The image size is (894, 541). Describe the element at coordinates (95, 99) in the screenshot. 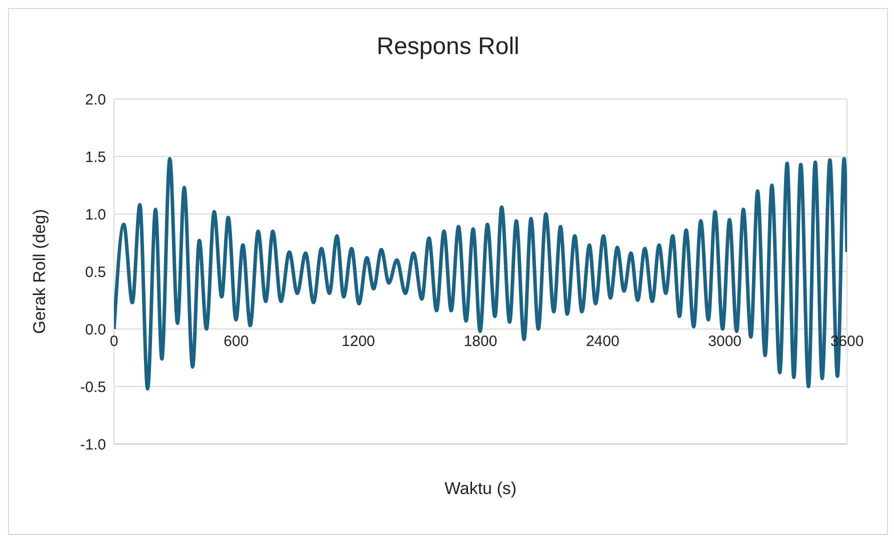

I see `y-tick-label: 2.0` at that location.